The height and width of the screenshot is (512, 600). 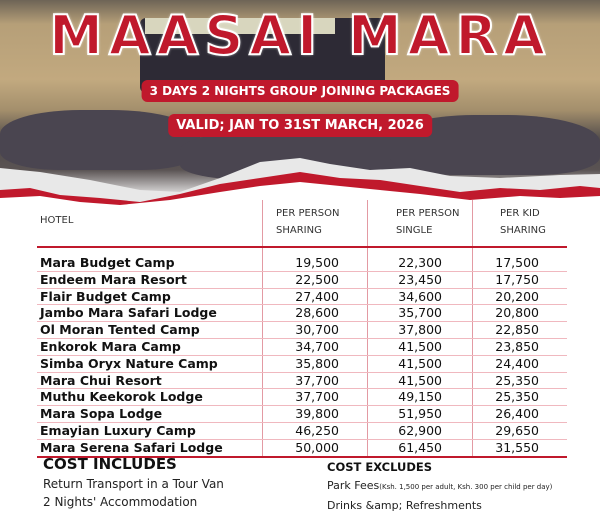 I want to click on torn-paper-edge, so click(x=300, y=181).